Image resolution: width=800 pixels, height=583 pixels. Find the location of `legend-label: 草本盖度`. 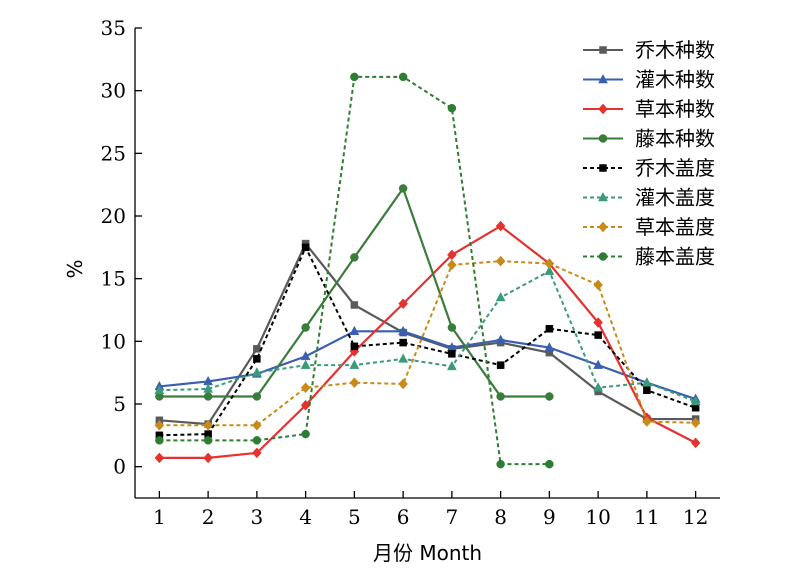

legend-label: 草本盖度 is located at coordinates (675, 227).